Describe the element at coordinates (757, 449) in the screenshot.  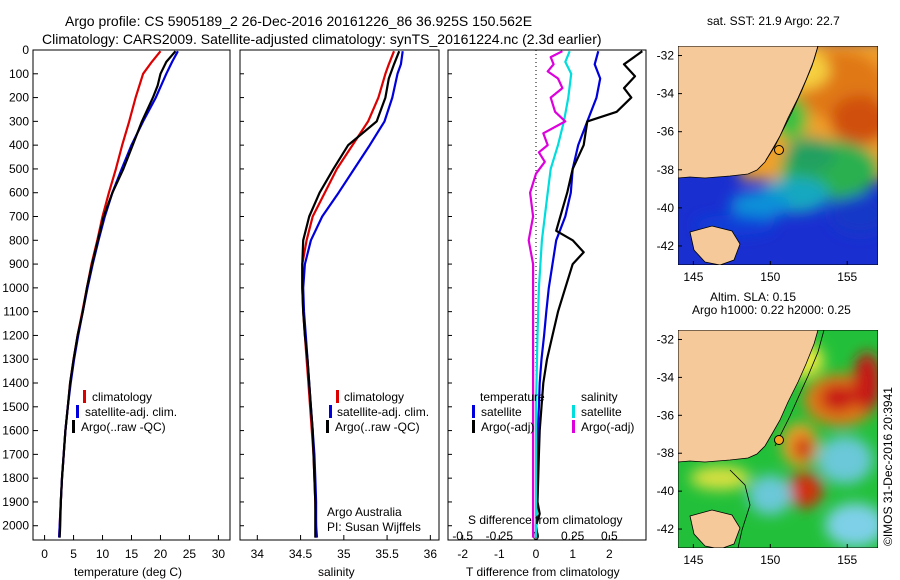
I see `sla-map-axes: 145 150 155 -32 -34 -36 -38 -40 -42` at that location.